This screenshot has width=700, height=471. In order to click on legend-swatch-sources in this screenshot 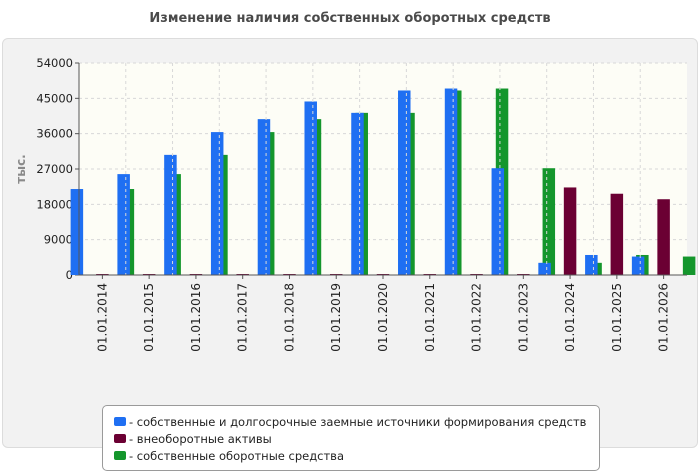, I will do `click(120, 421)`.